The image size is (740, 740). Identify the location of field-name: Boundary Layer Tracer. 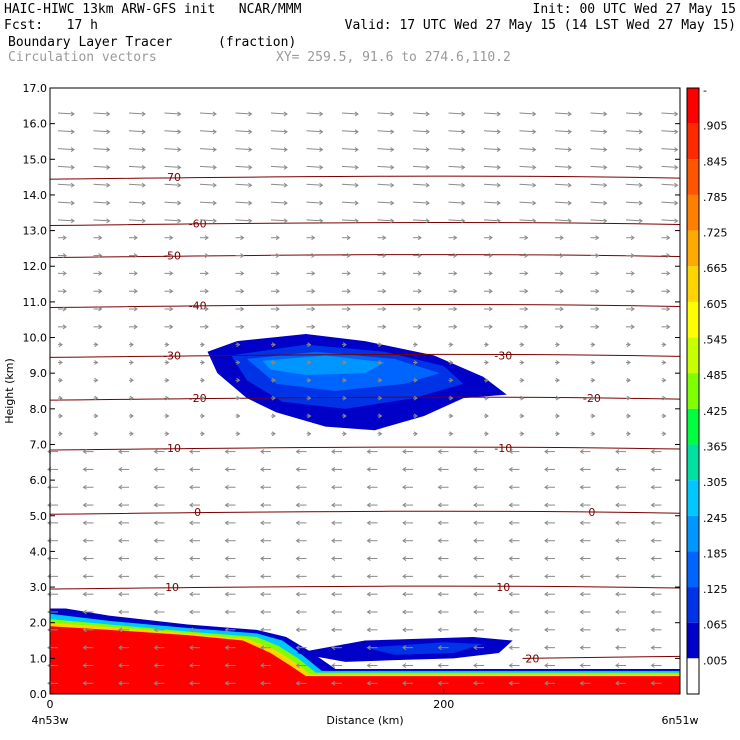
(90, 42).